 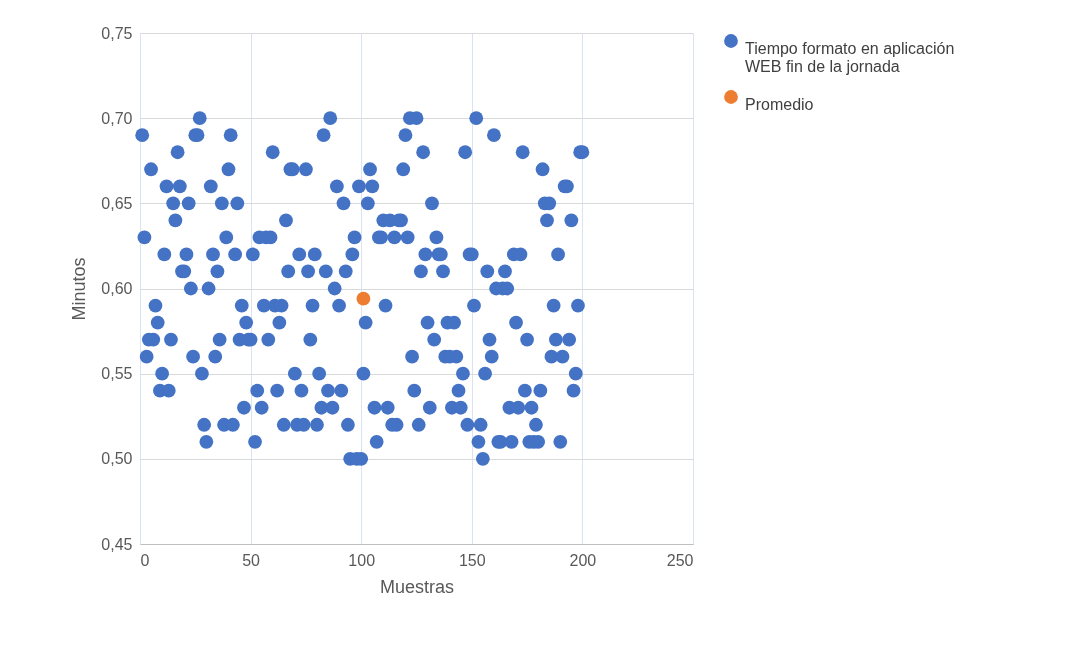 I want to click on x-tick-label: 250, so click(x=680, y=560).